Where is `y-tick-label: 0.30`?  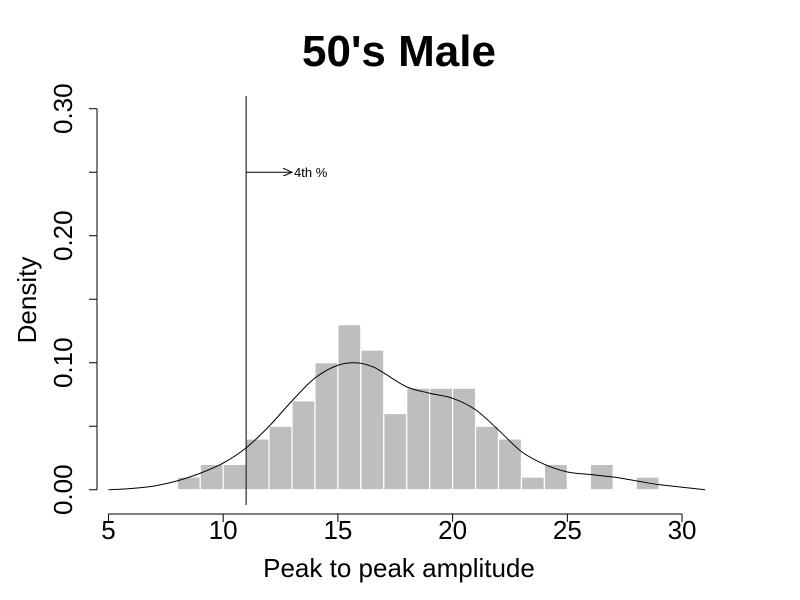 y-tick-label: 0.30 is located at coordinates (63, 108).